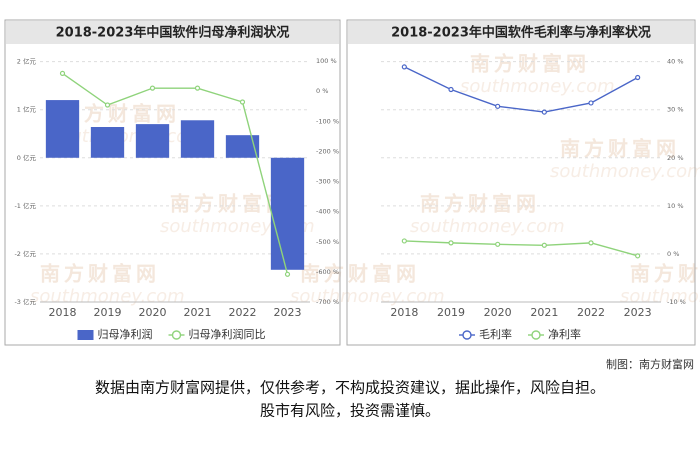  I want to click on y2-tick-label: 10 %, so click(675, 206).